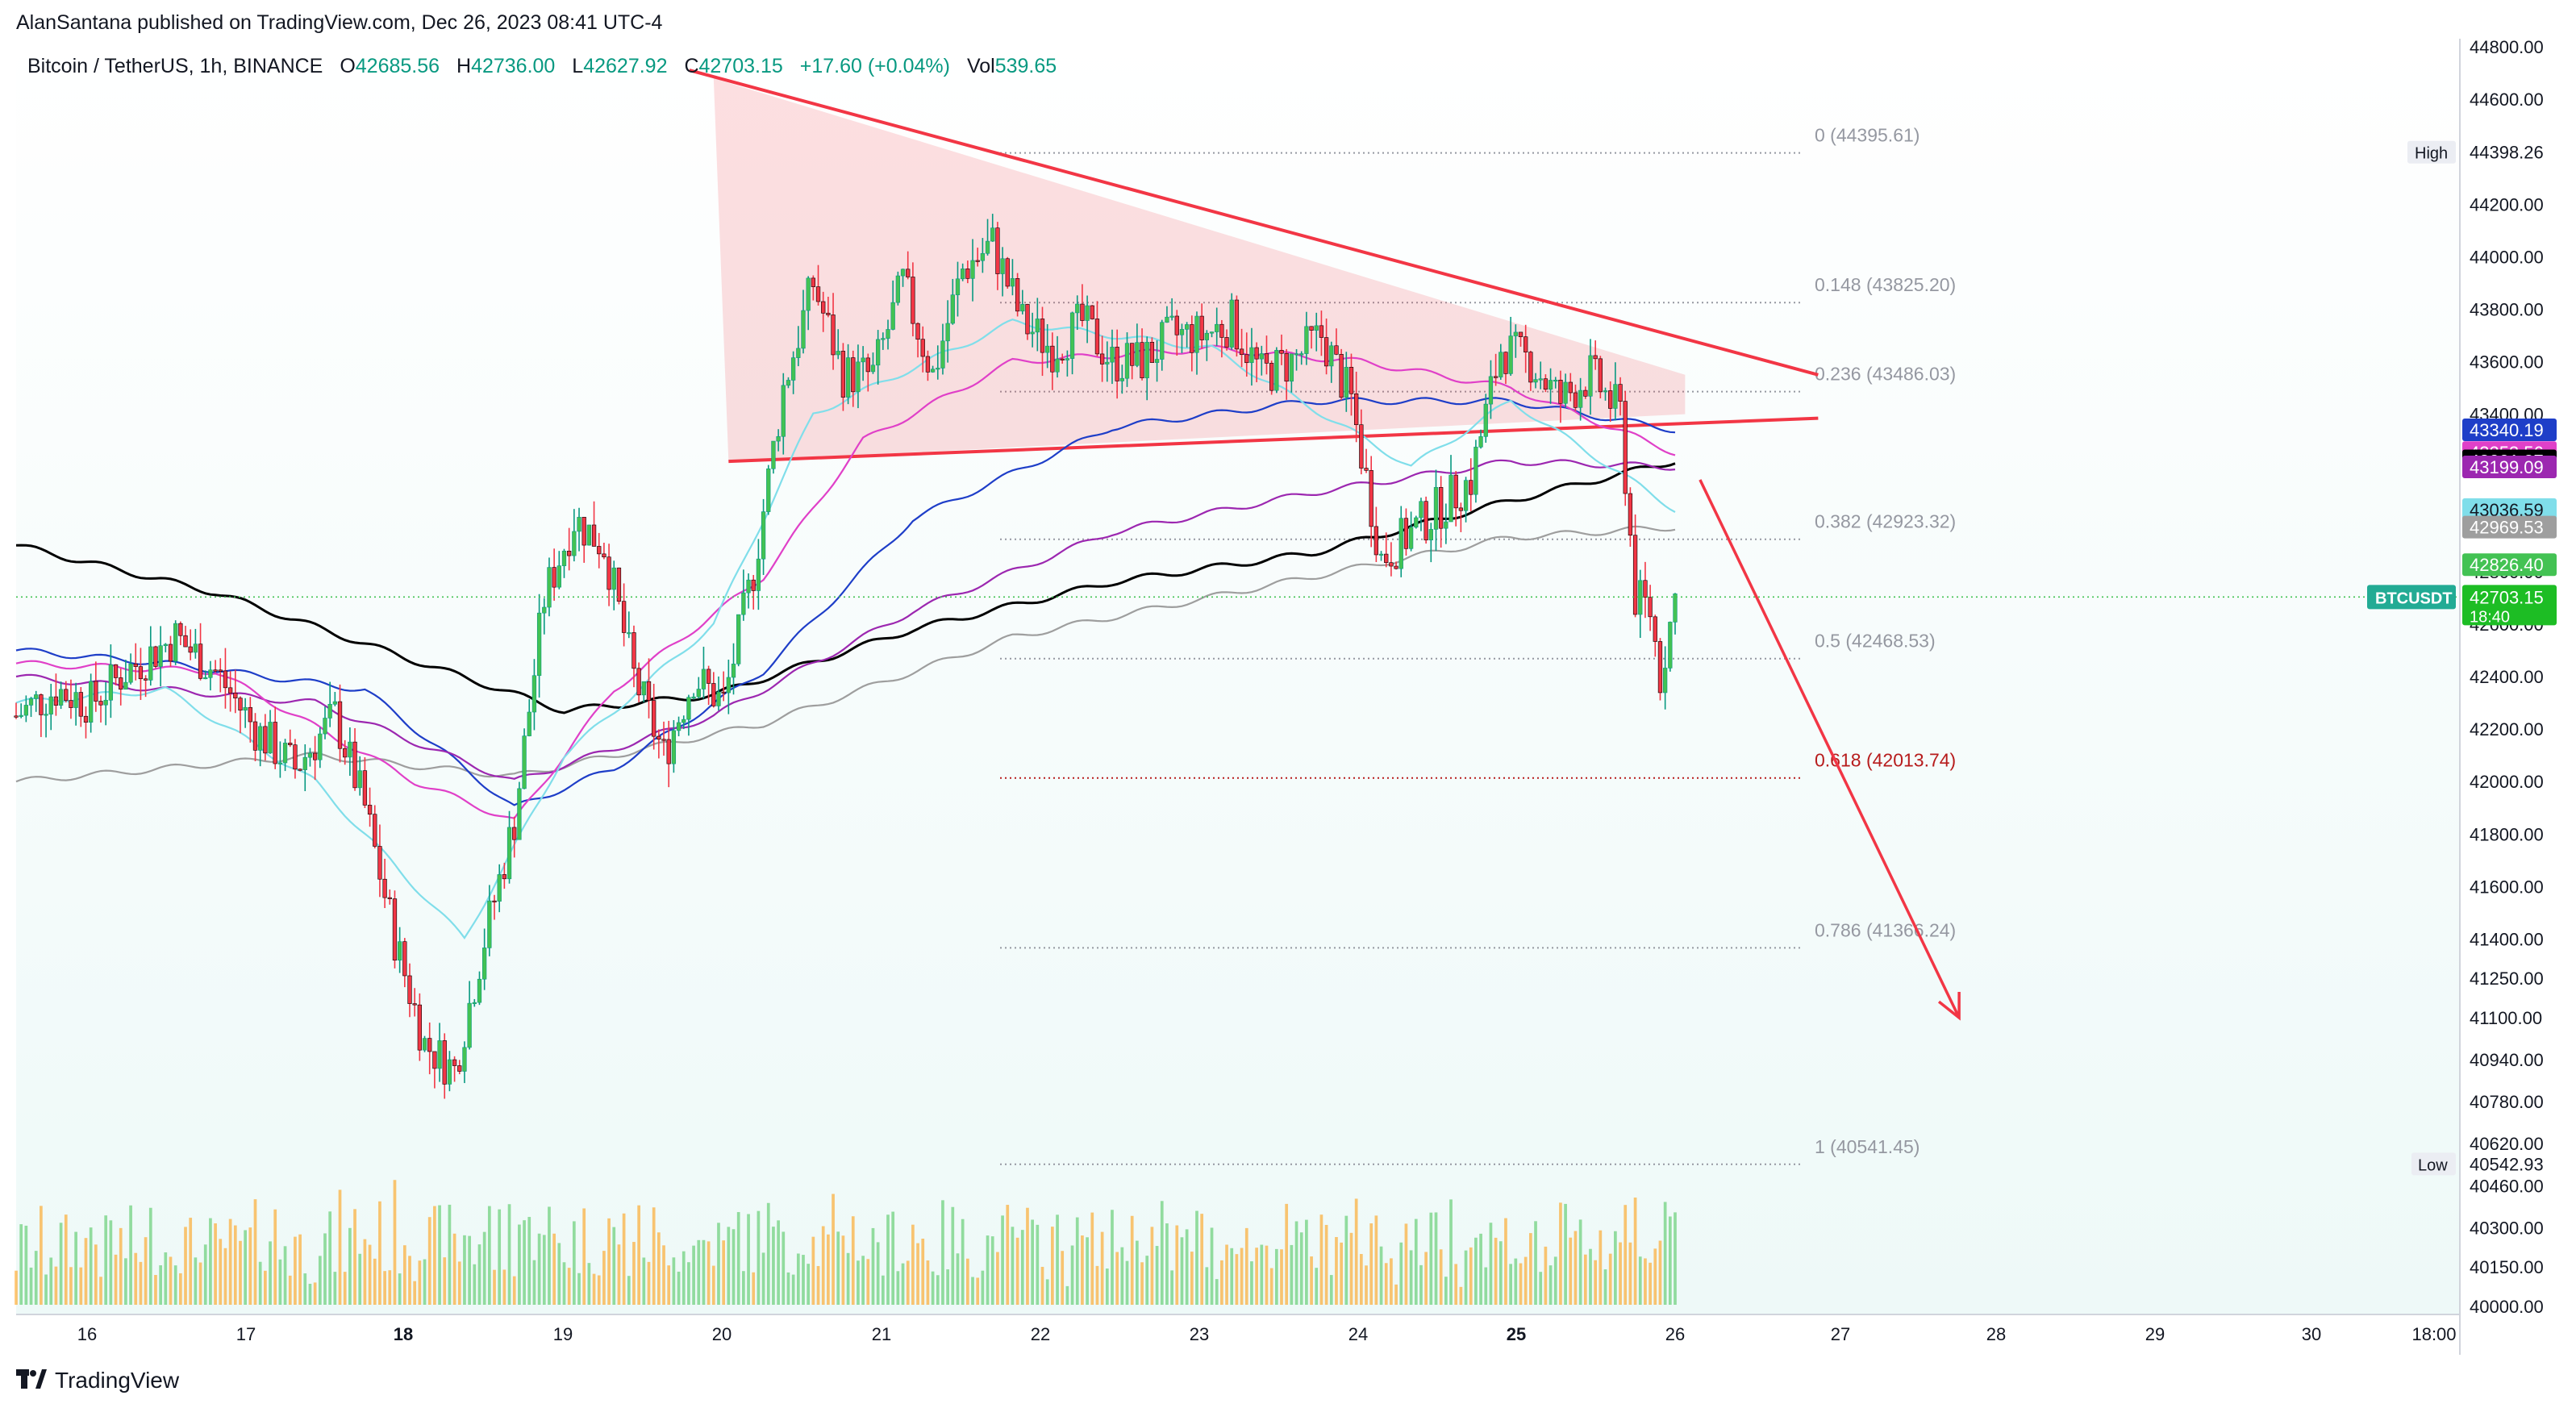  What do you see at coordinates (1830, 749) in the screenshot?
I see `projection-arrow-line` at bounding box center [1830, 749].